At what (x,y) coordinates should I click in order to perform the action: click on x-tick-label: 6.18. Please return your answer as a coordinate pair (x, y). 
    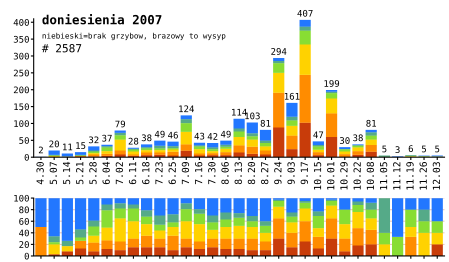
    Looking at the image, I should click on (146, 173).